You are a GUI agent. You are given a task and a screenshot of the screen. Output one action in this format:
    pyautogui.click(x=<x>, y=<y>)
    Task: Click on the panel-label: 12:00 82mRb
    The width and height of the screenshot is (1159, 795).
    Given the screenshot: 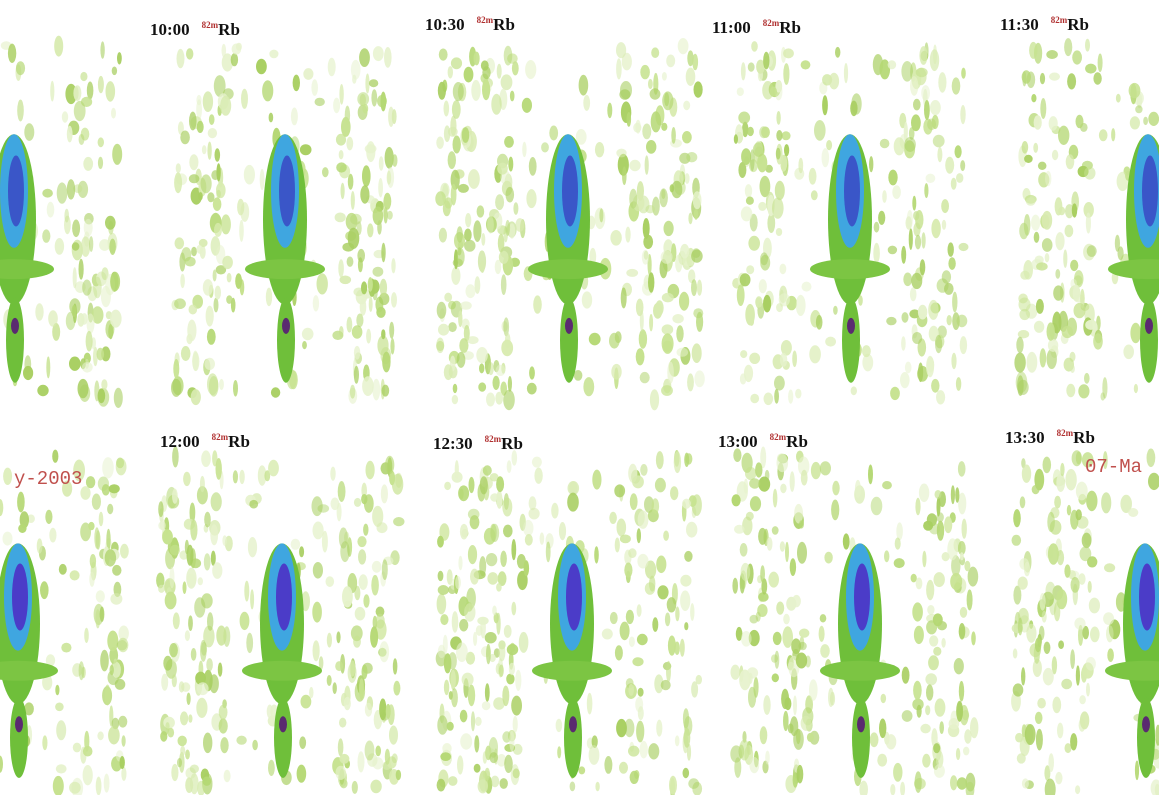 What is the action you would take?
    pyautogui.click(x=205, y=441)
    